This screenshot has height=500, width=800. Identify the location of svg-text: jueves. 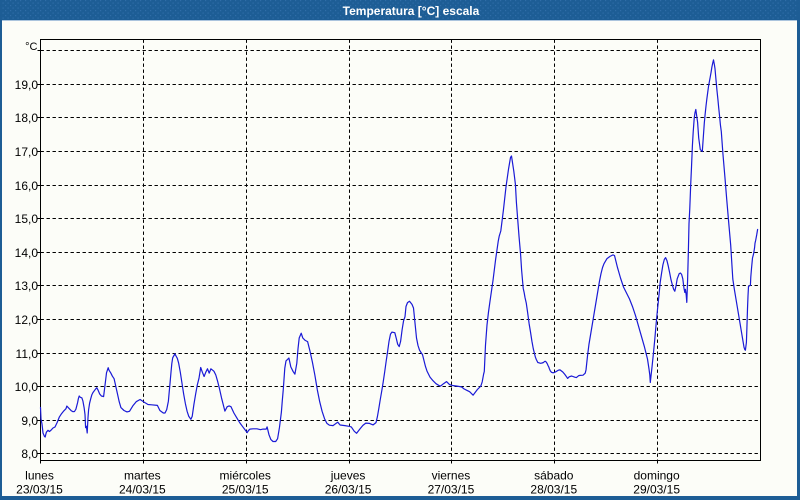
(348, 476).